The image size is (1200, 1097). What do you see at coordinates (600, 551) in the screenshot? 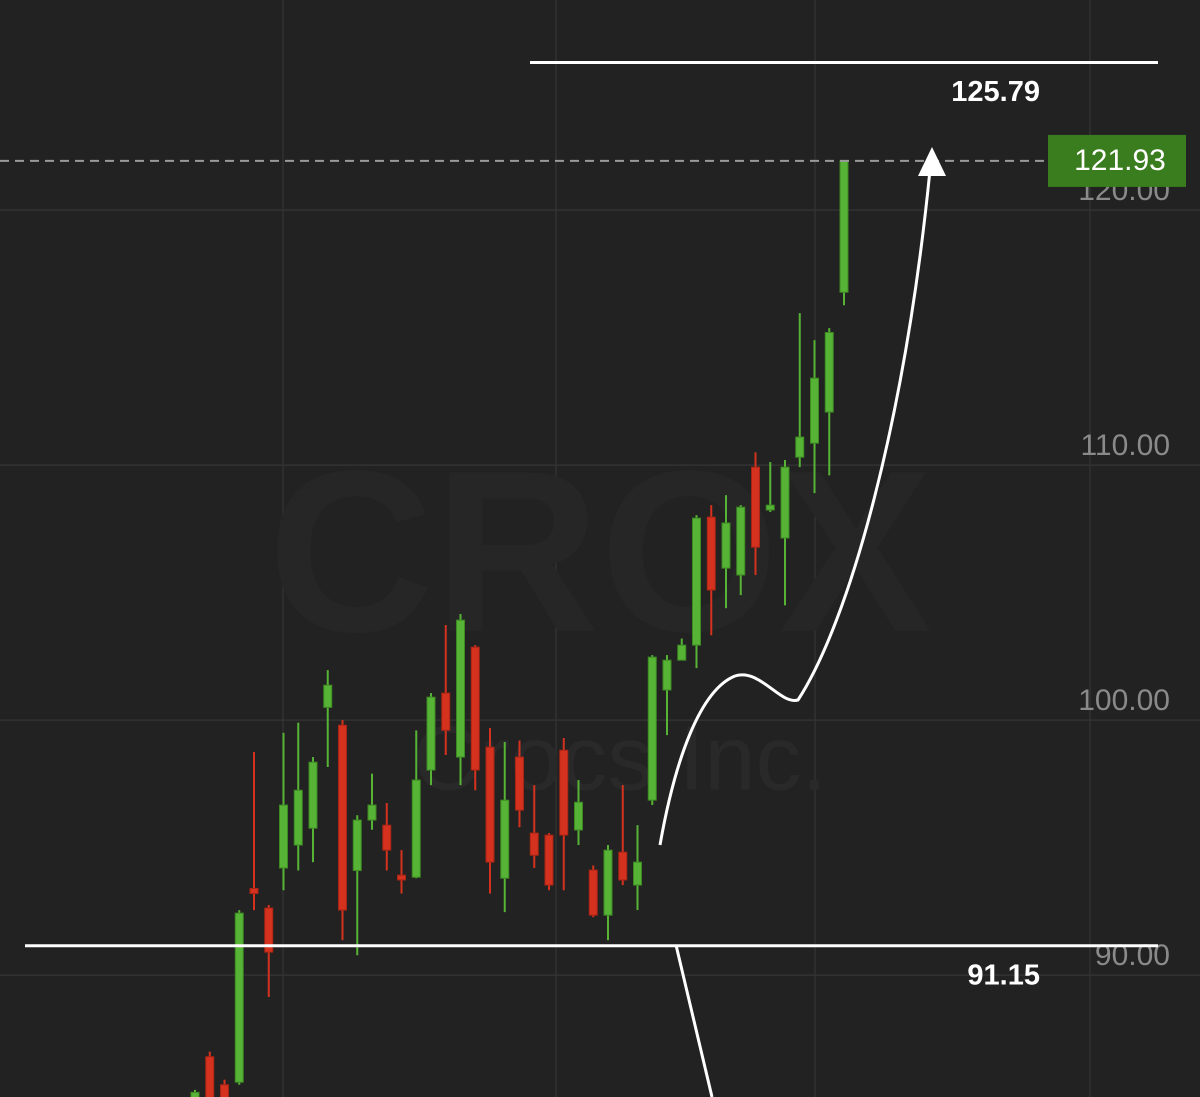
I see `watermark: CROX` at bounding box center [600, 551].